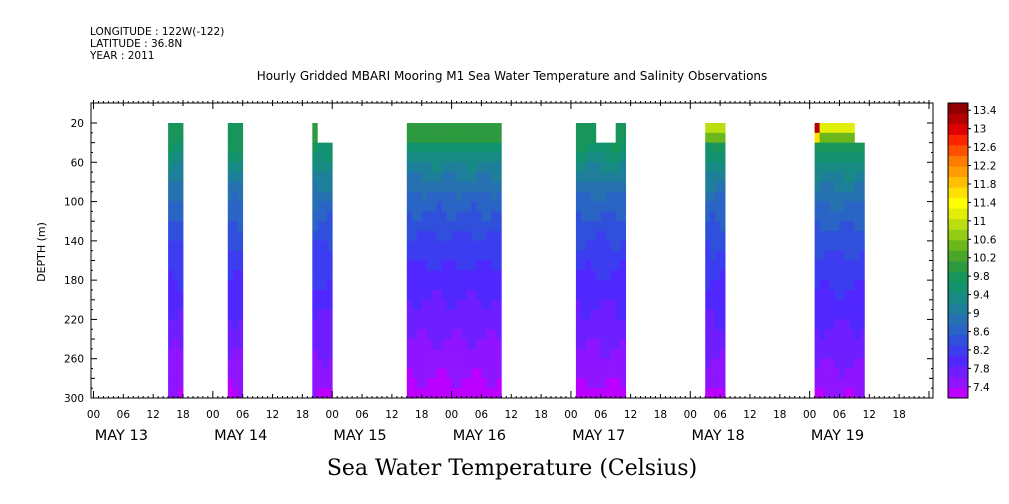 The image size is (1009, 504). I want to click on y-tick-label: 140, so click(74, 242).